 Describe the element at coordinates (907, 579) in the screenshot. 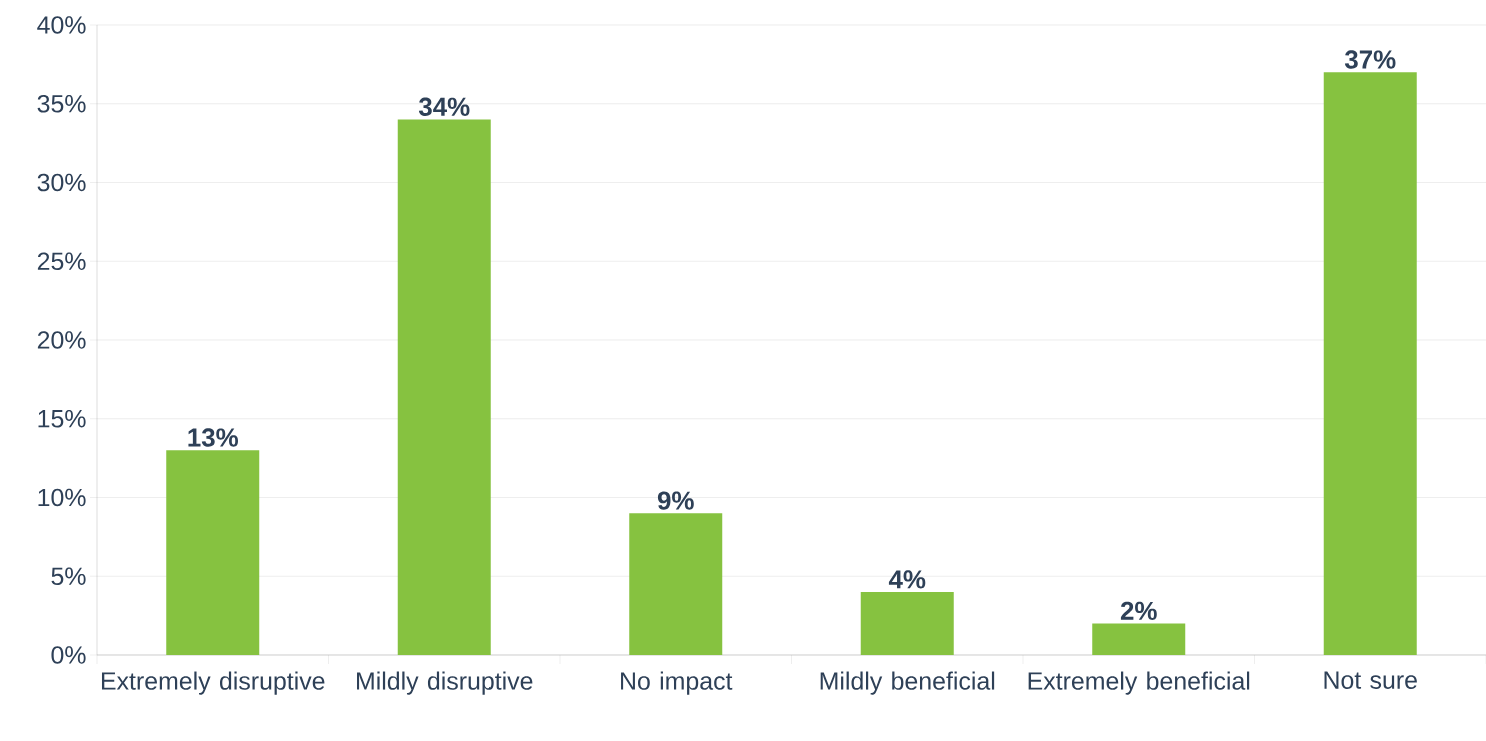

I see `data-label: 4%` at that location.